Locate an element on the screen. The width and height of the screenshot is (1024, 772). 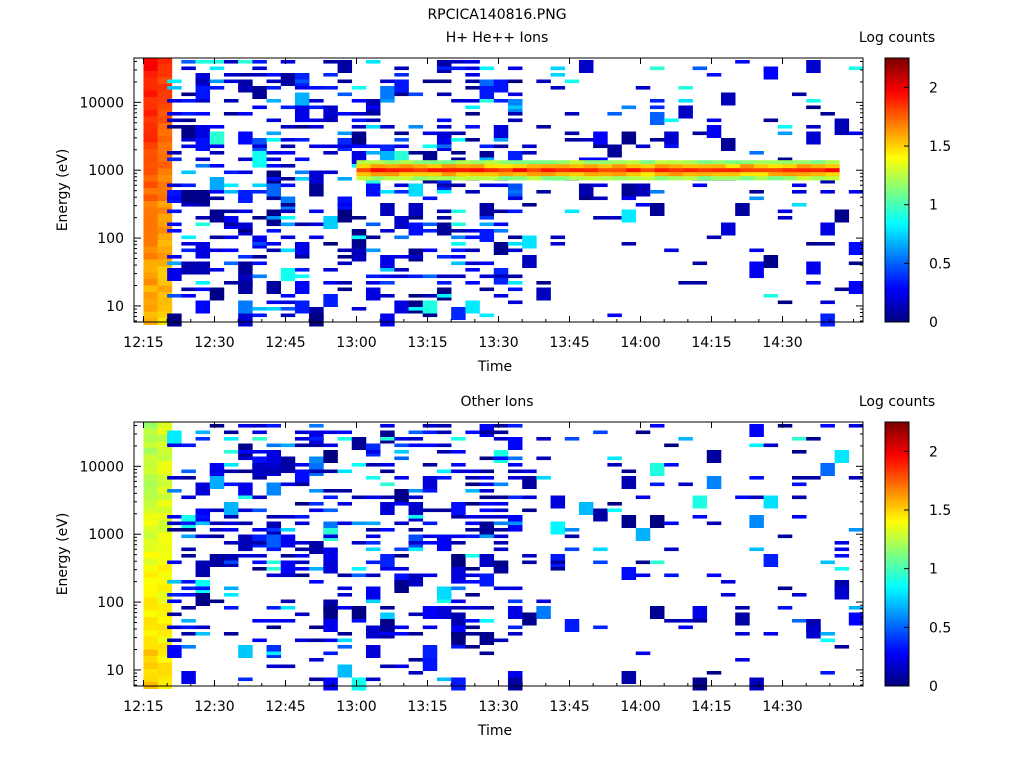
x-tick-label: 12:30 is located at coordinates (214, 343).